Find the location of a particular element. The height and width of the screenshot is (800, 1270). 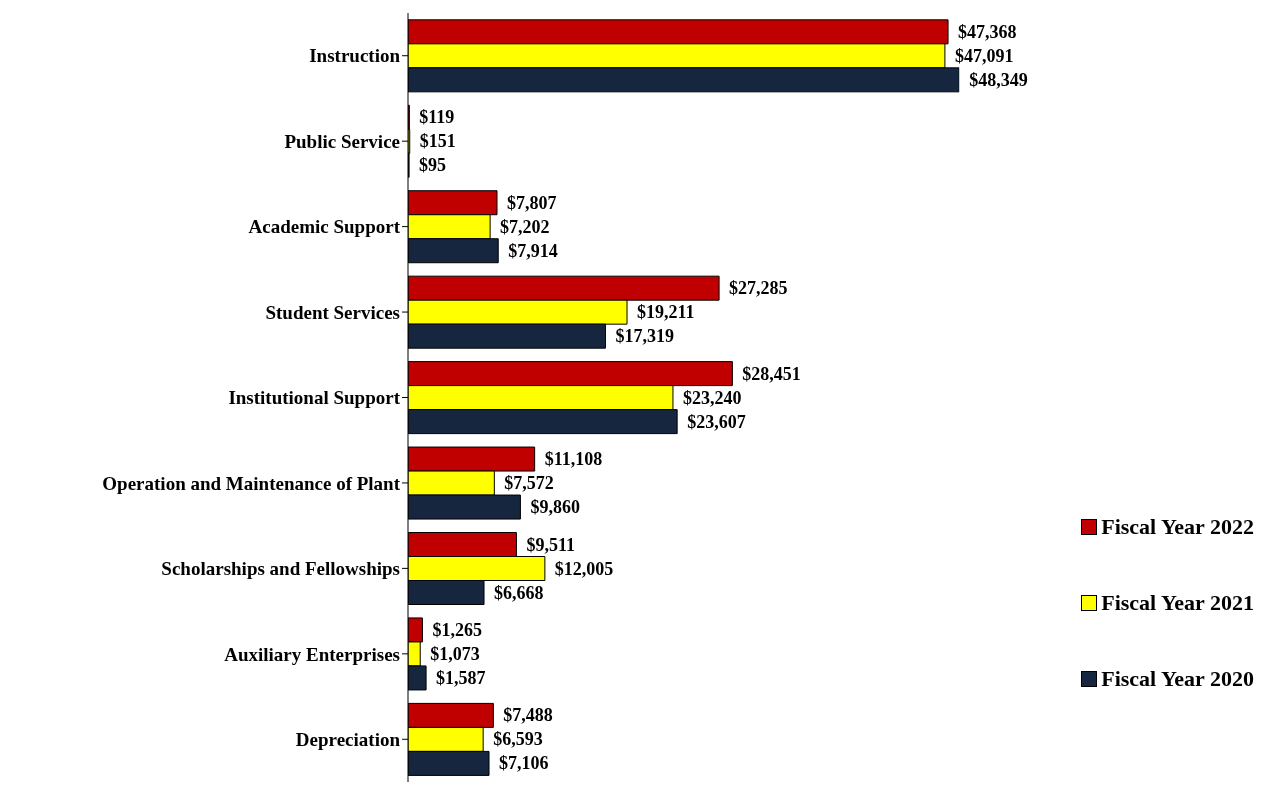

y-tick-label: Auxiliary Enterprises is located at coordinates (312, 654).